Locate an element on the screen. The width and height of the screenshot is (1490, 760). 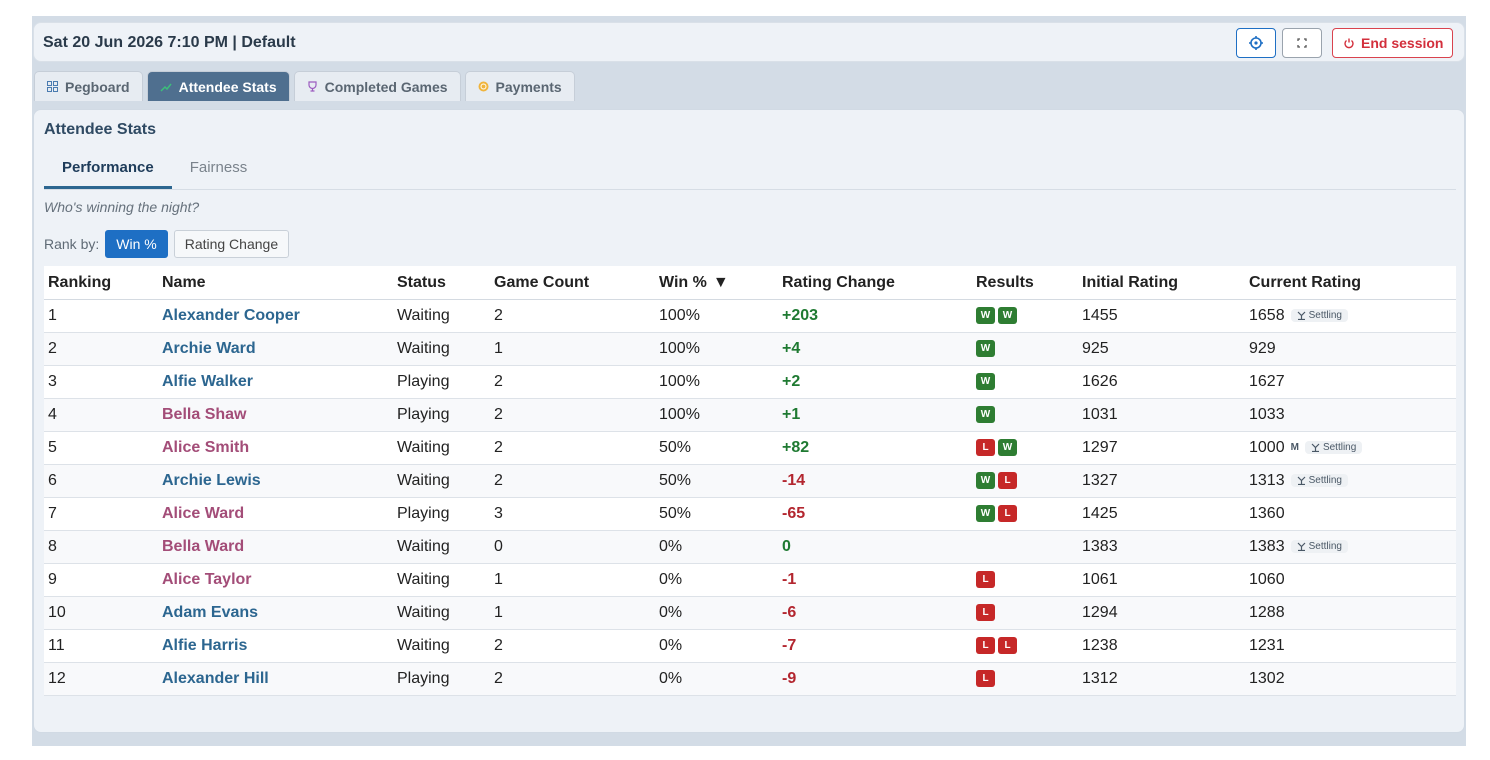
column-label: Results is located at coordinates (1005, 282).